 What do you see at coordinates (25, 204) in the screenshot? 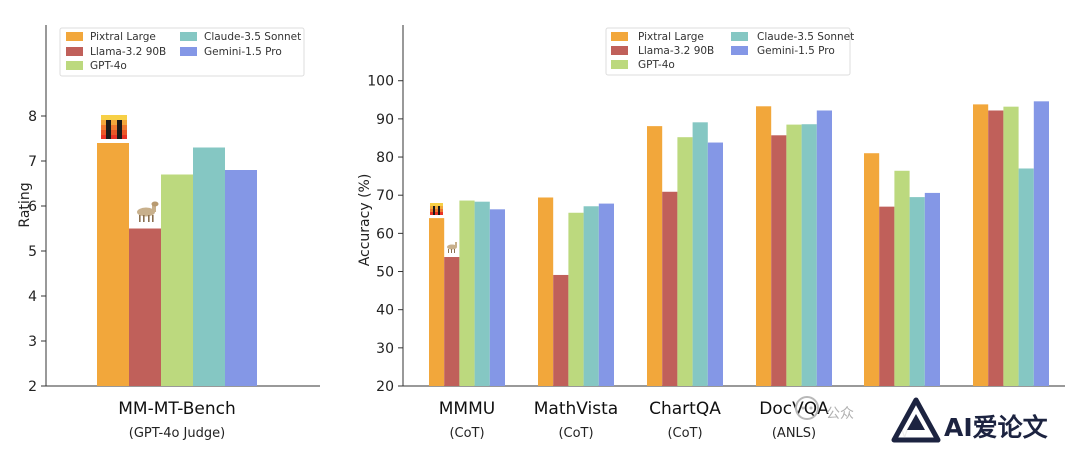
I see `left-y-axis-title: Rating` at bounding box center [25, 204].